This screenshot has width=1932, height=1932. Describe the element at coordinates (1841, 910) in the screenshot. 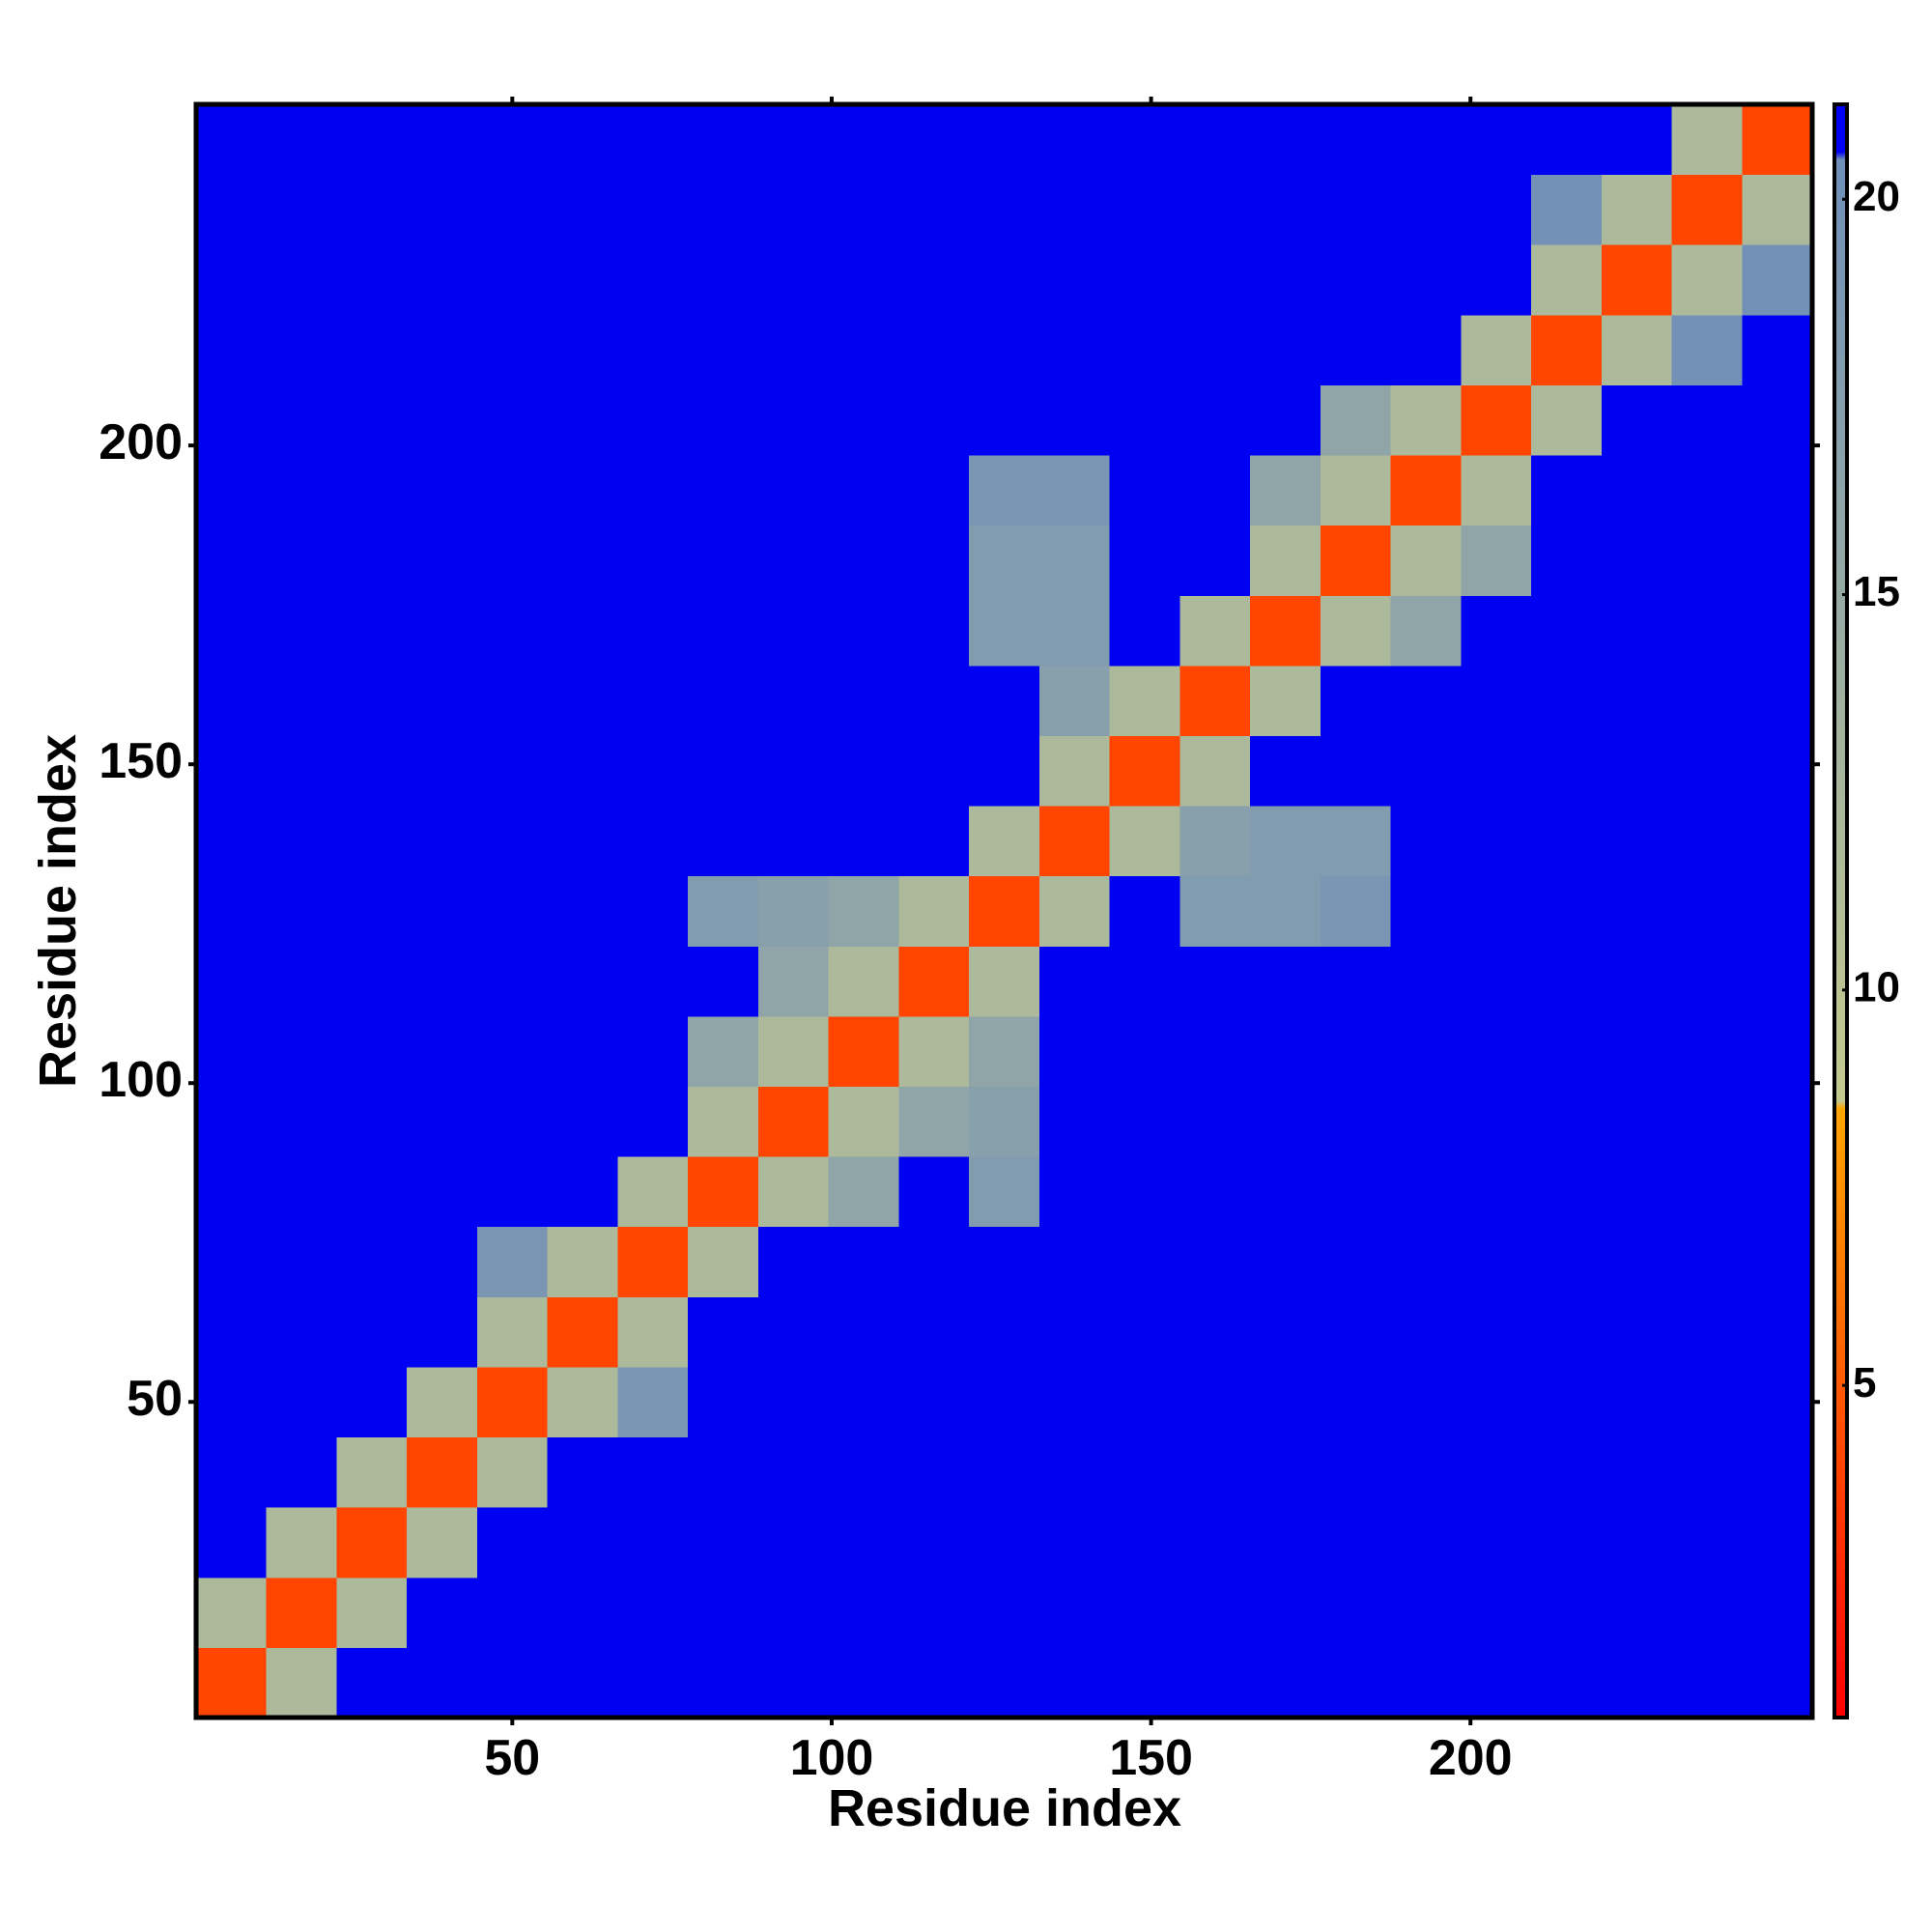

I see `colorbar` at that location.